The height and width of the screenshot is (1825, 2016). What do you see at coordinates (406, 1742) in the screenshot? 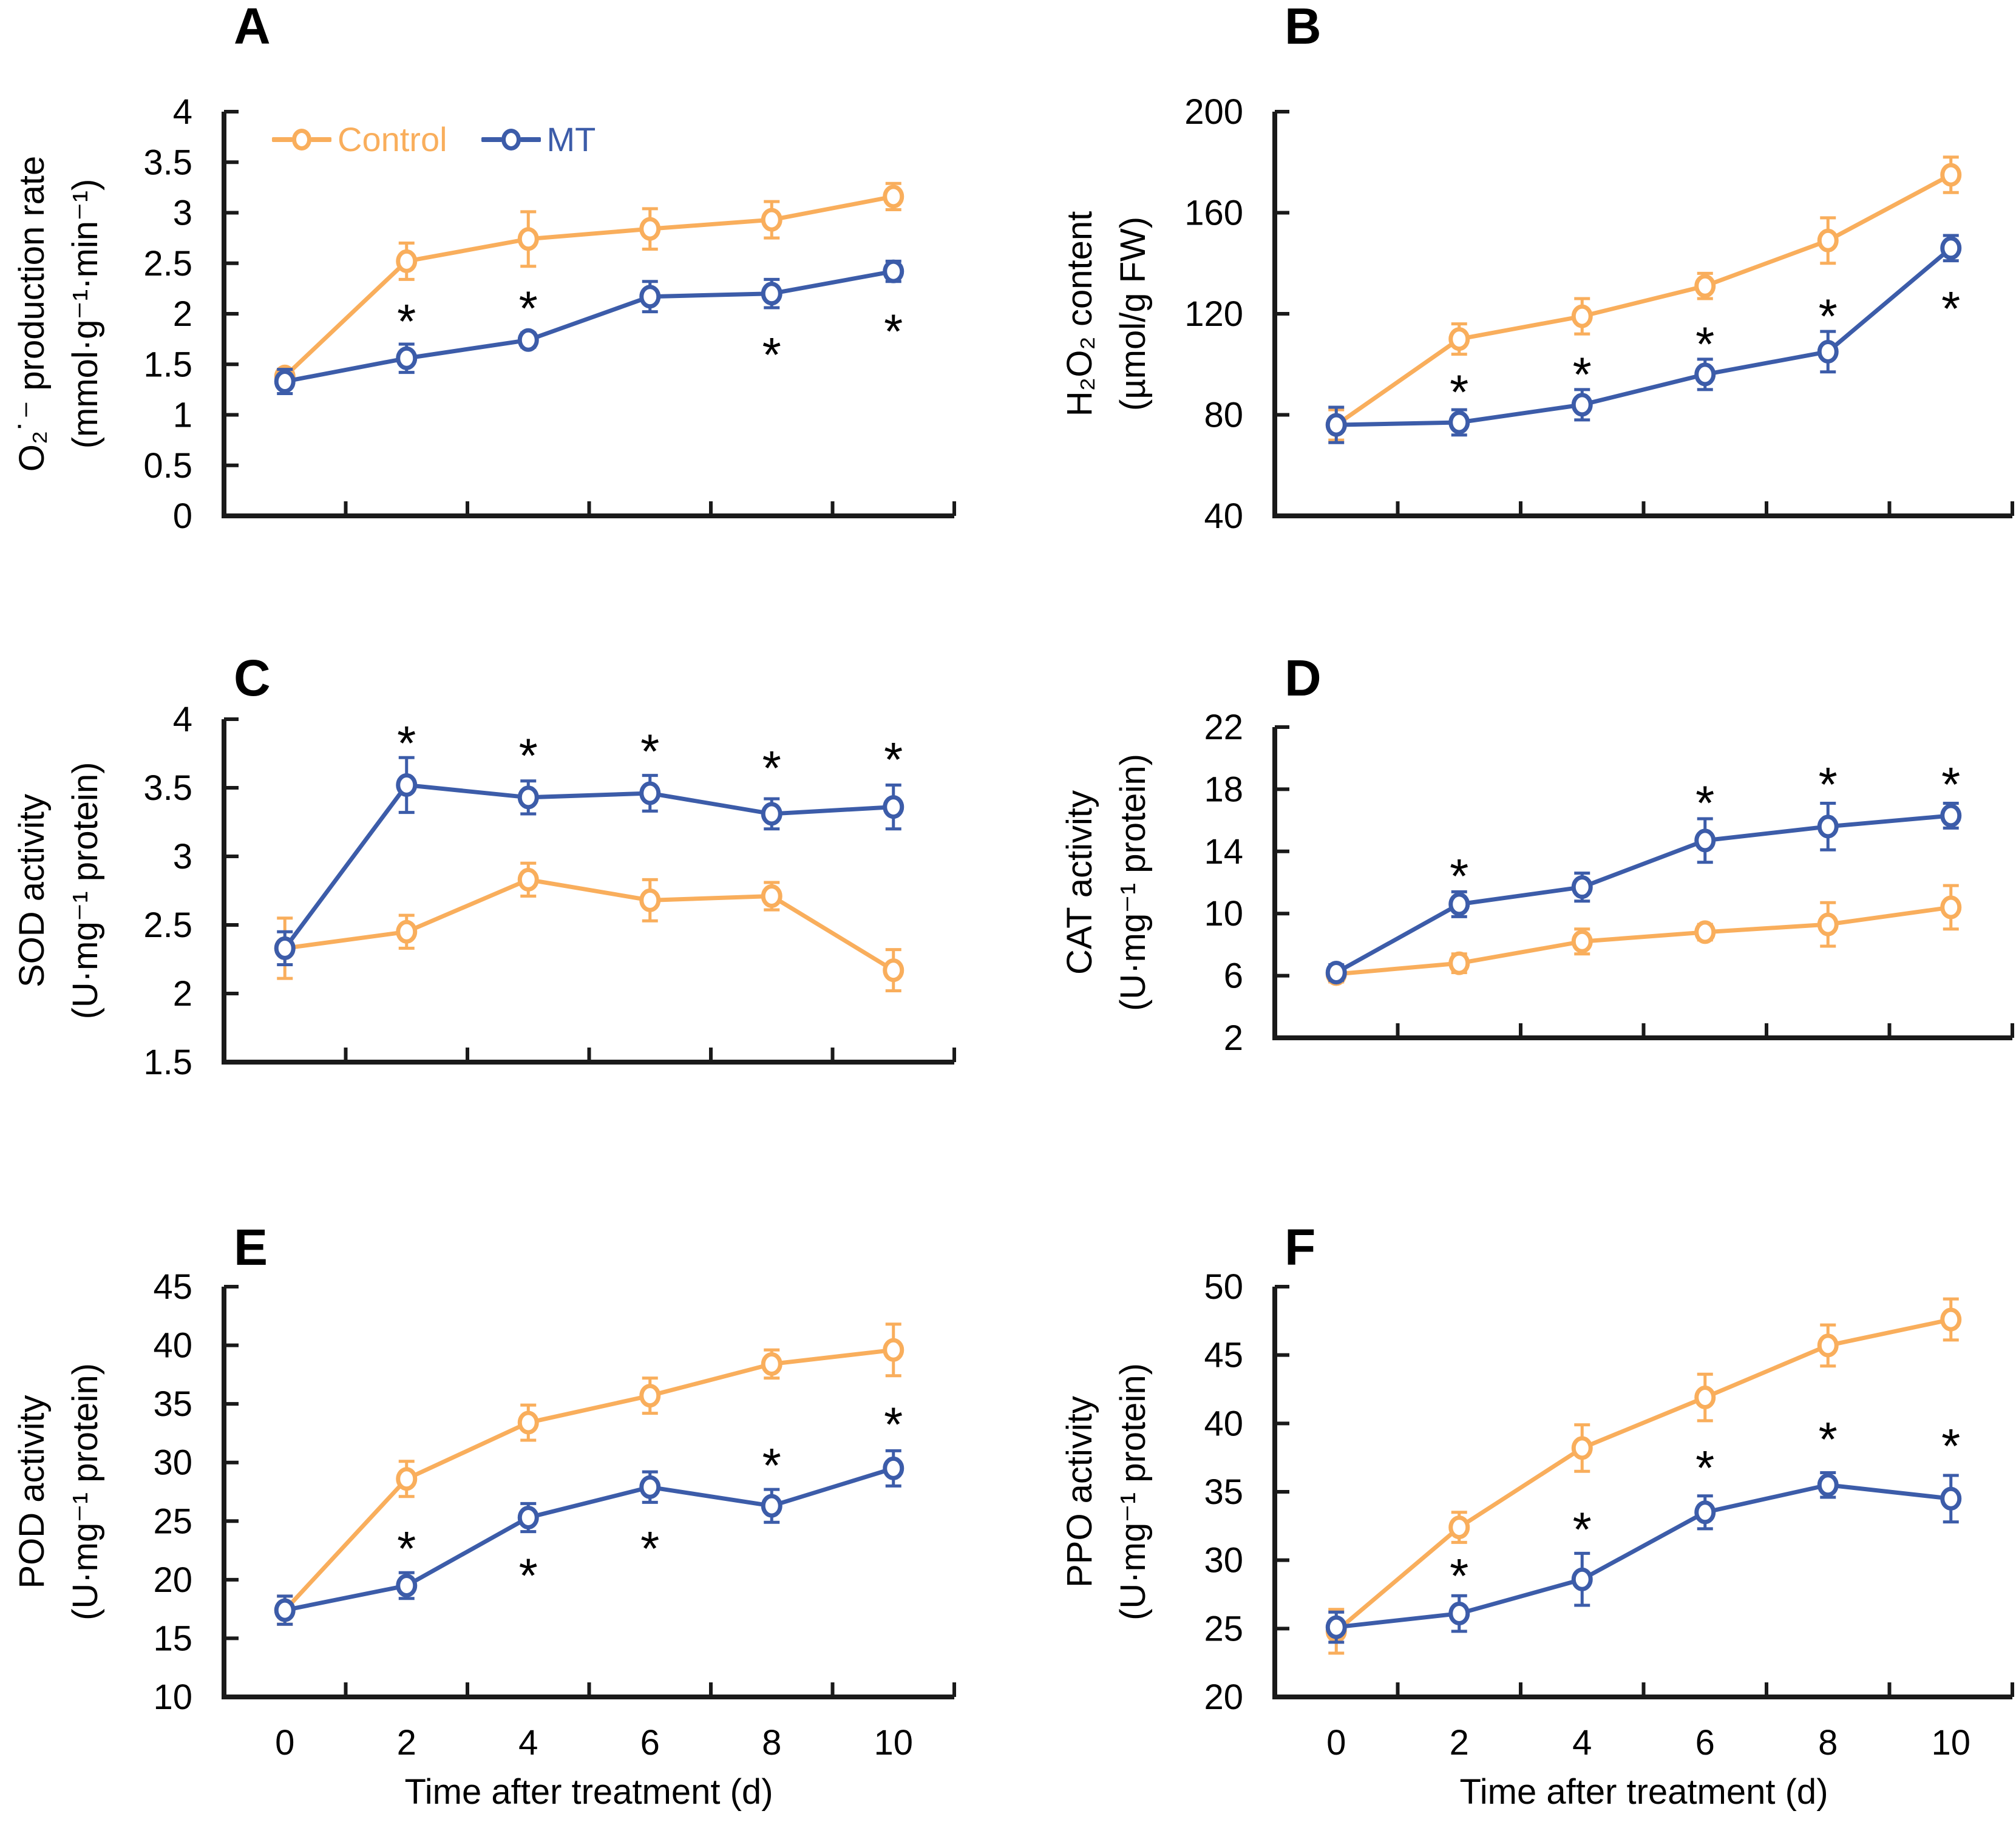
I see `x-tick-label: 2` at bounding box center [406, 1742].